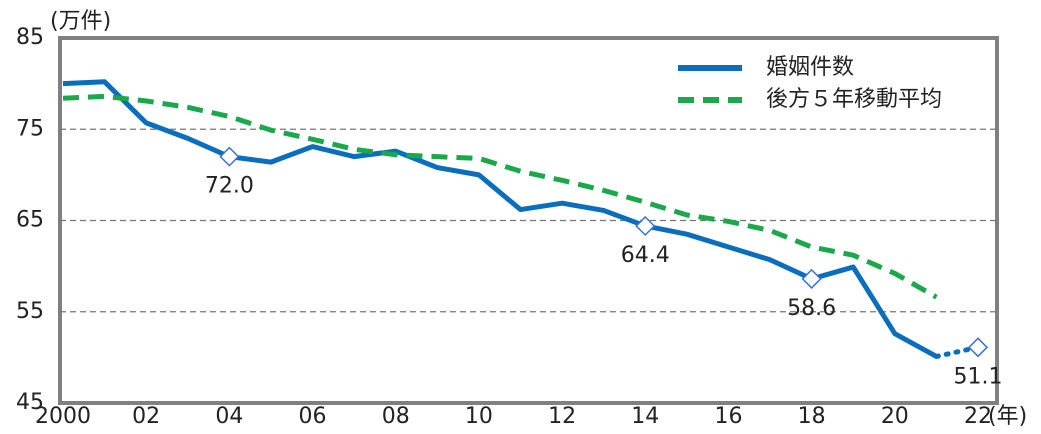 This screenshot has height=434, width=1041. Describe the element at coordinates (80, 21) in the screenshot. I see `y-unit: (万件)` at that location.